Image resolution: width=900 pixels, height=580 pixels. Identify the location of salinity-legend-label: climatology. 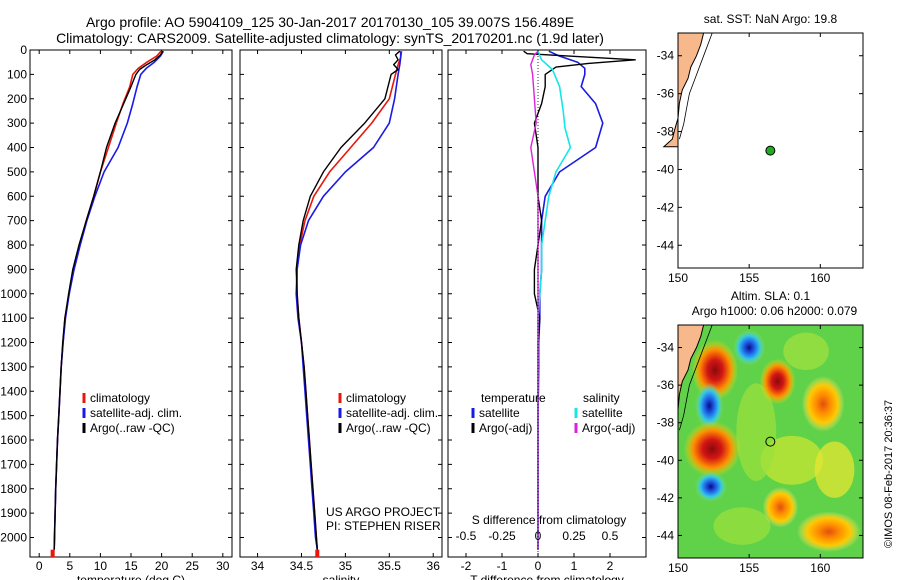
(376, 398).